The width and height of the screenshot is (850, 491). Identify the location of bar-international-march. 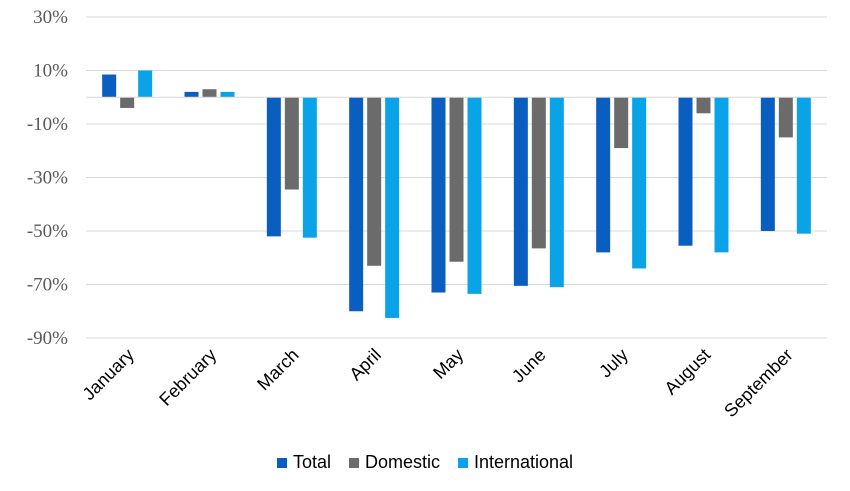
(309, 167).